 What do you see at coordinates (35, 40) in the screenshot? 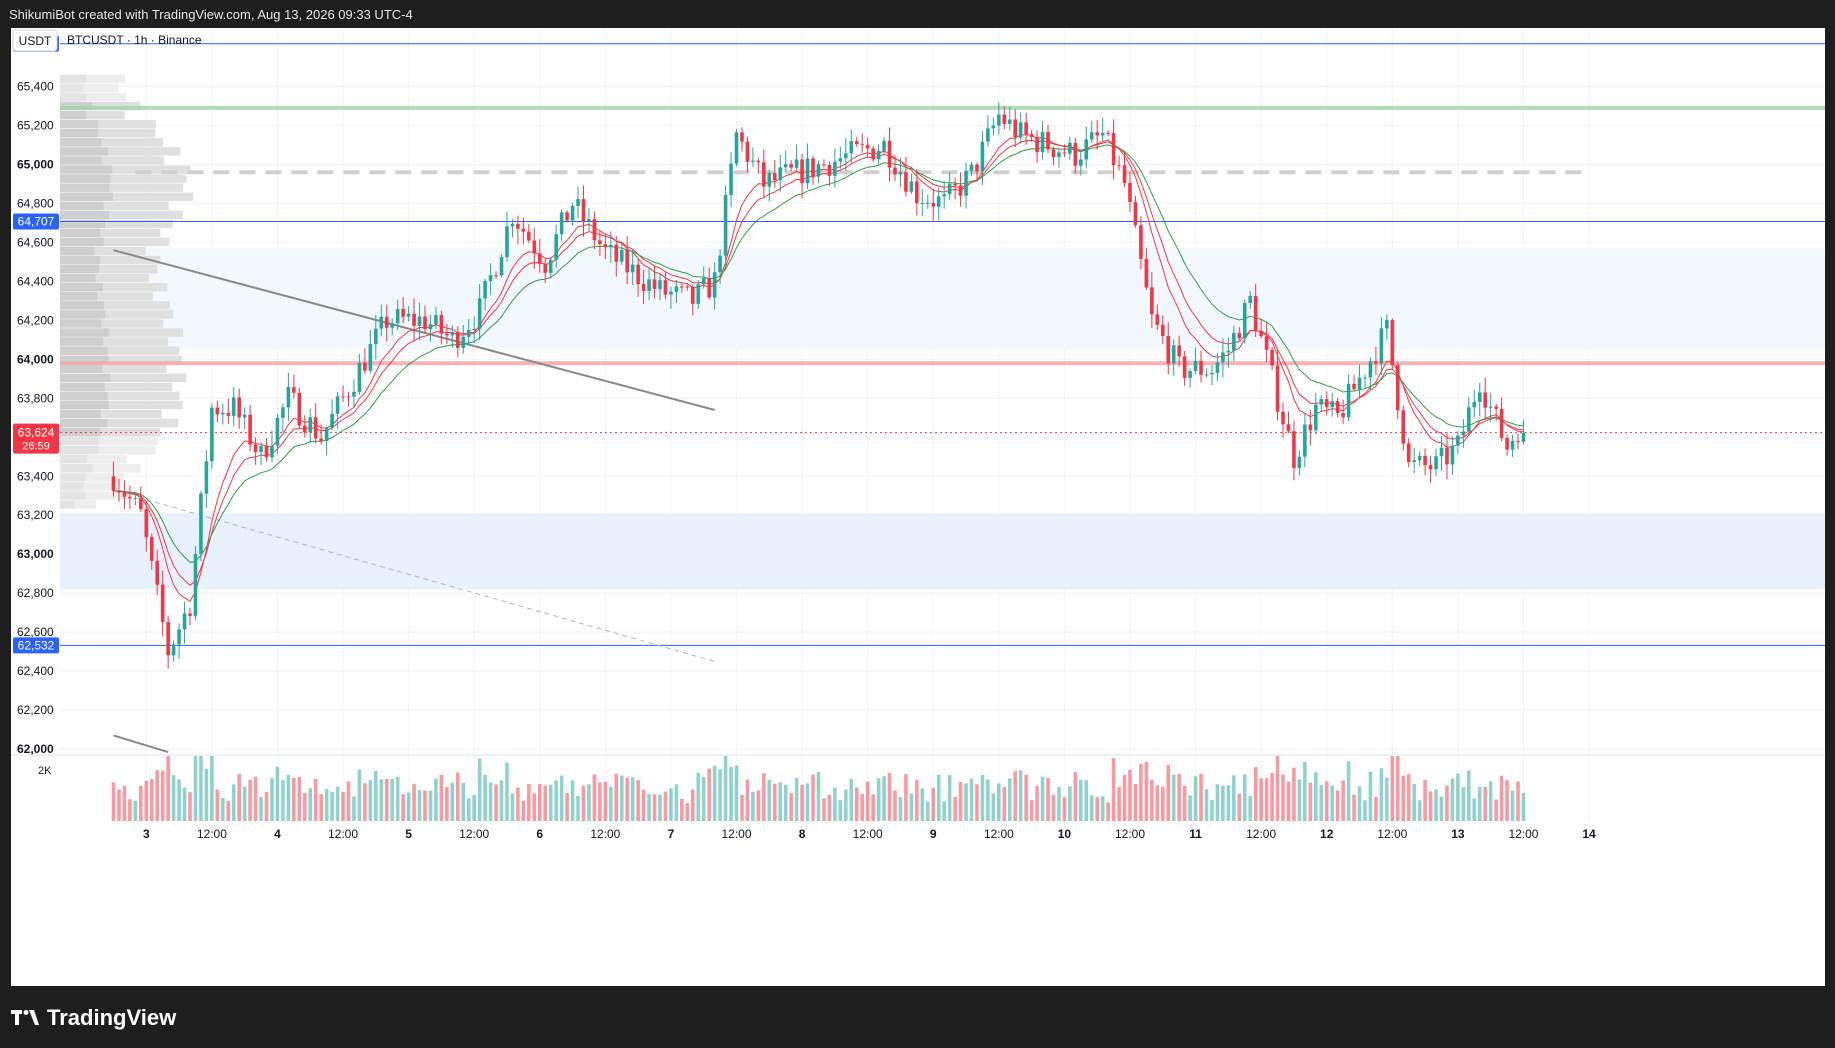
I see `currency-button` at bounding box center [35, 40].